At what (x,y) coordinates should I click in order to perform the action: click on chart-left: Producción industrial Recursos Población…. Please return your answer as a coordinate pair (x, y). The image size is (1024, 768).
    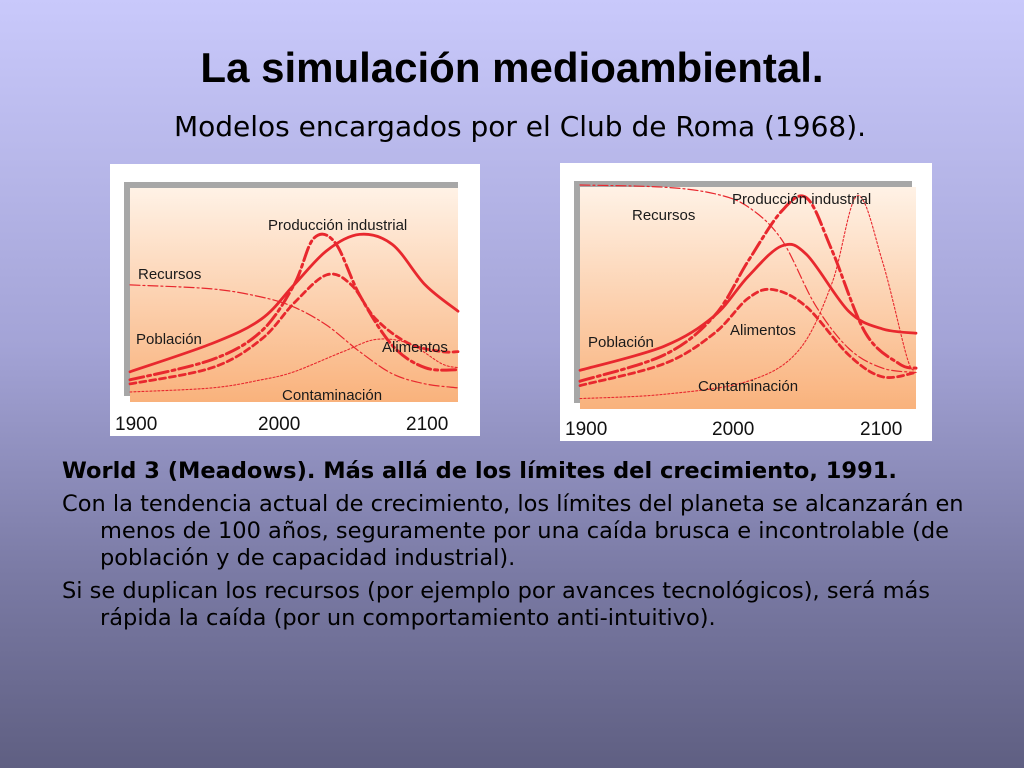
    Looking at the image, I should click on (295, 300).